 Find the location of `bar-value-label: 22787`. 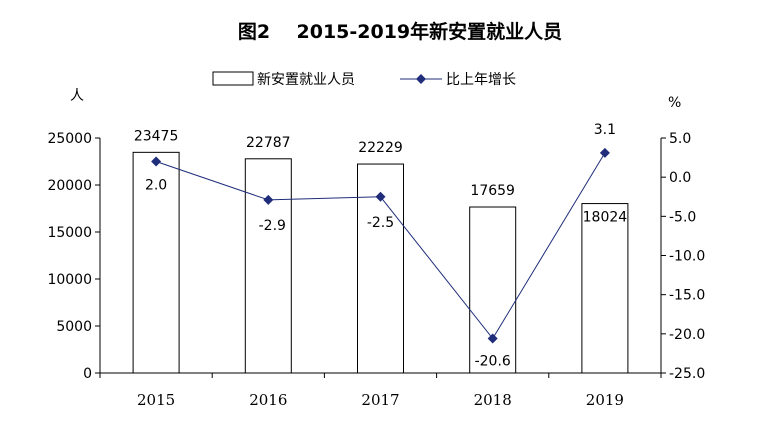

bar-value-label: 22787 is located at coordinates (268, 143).